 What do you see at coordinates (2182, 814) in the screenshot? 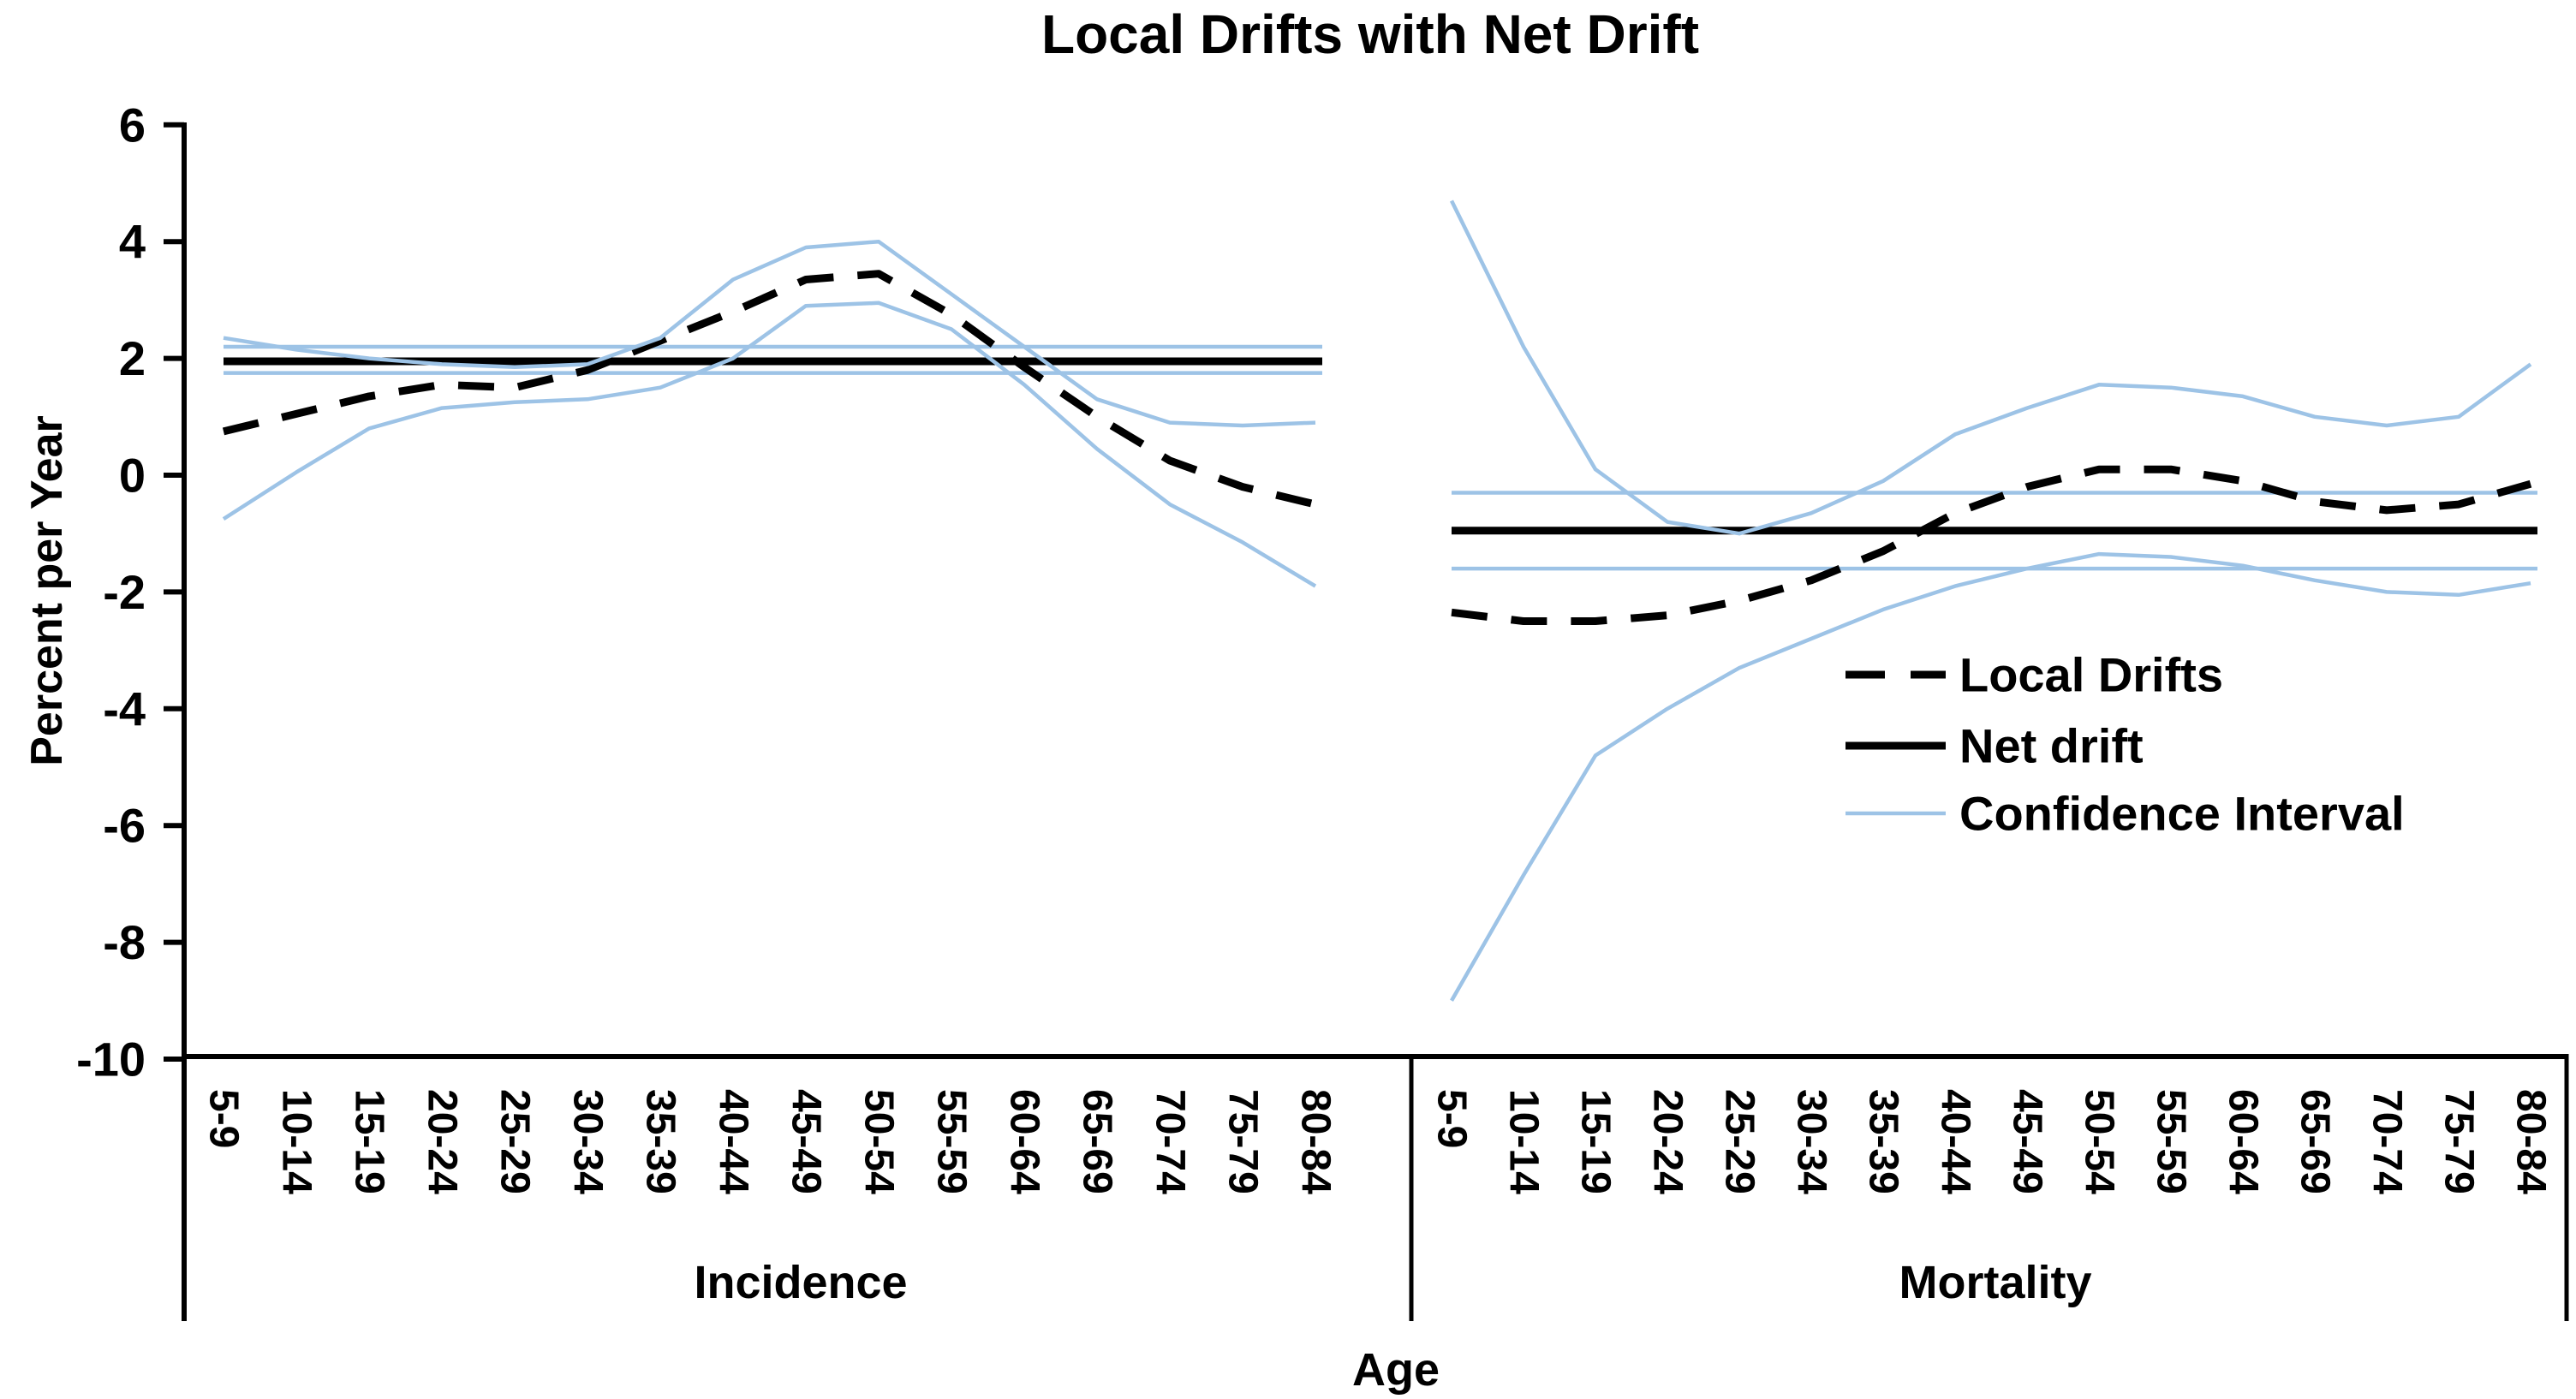
I see `legend-label-confidence-interval: Confidence Interval` at bounding box center [2182, 814].